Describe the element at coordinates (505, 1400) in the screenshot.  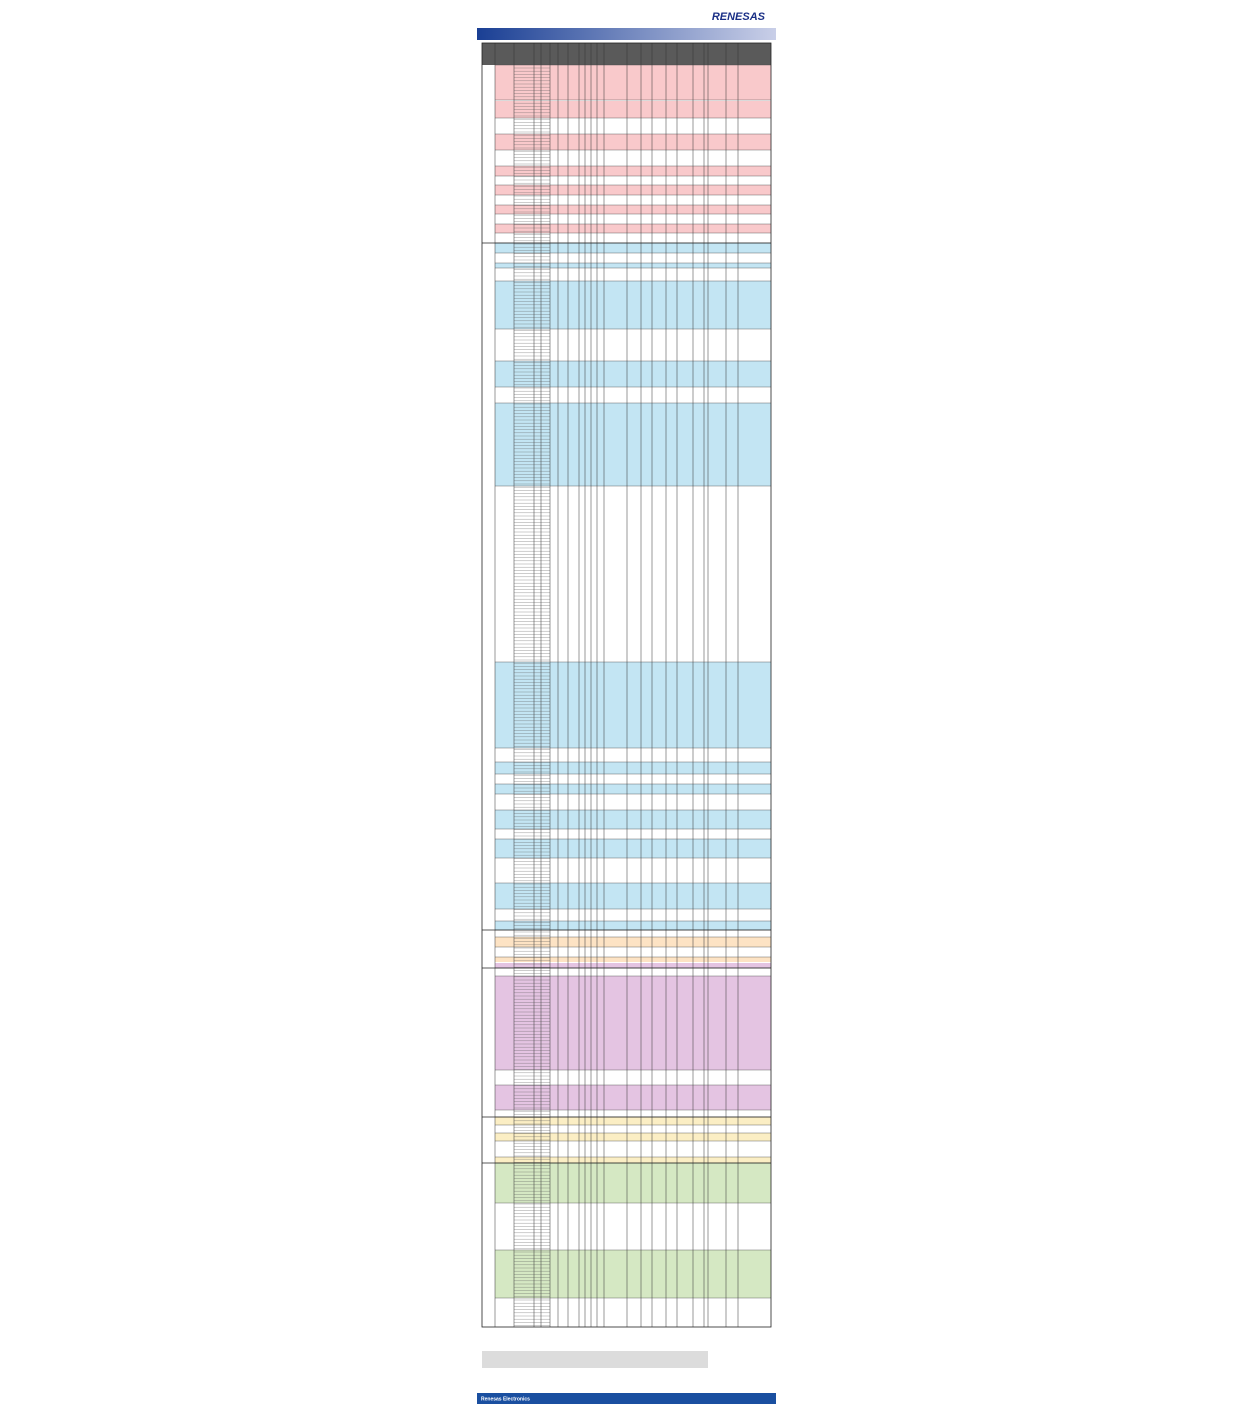
I see `footer-company: Renesas Electronics` at that location.